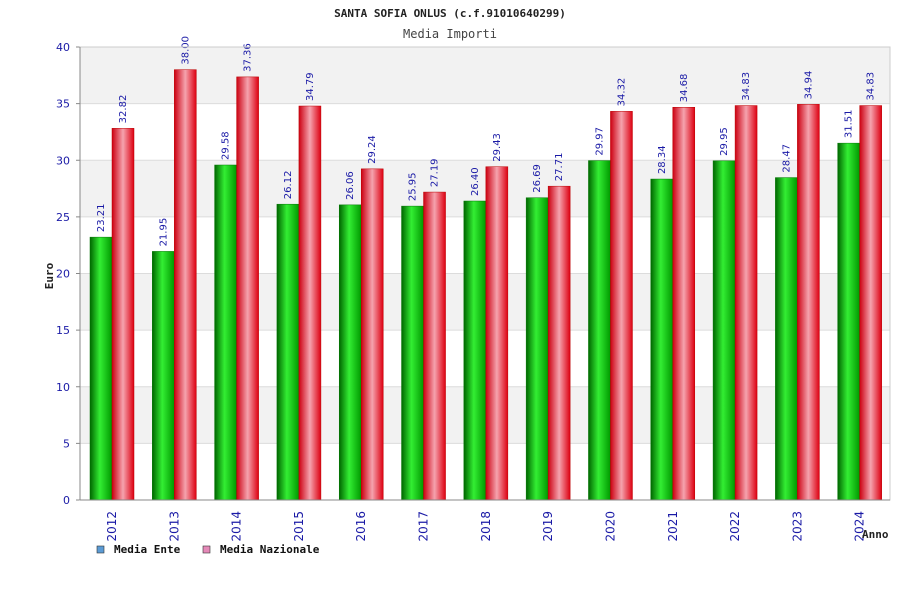  I want to click on x-axis-label: Anno, so click(875, 534).